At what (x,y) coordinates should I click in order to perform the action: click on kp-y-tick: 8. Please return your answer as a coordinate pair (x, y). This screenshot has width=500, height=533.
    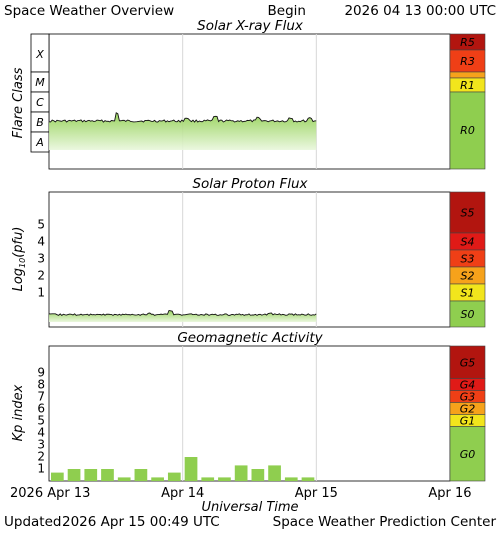
    Looking at the image, I should click on (41, 385).